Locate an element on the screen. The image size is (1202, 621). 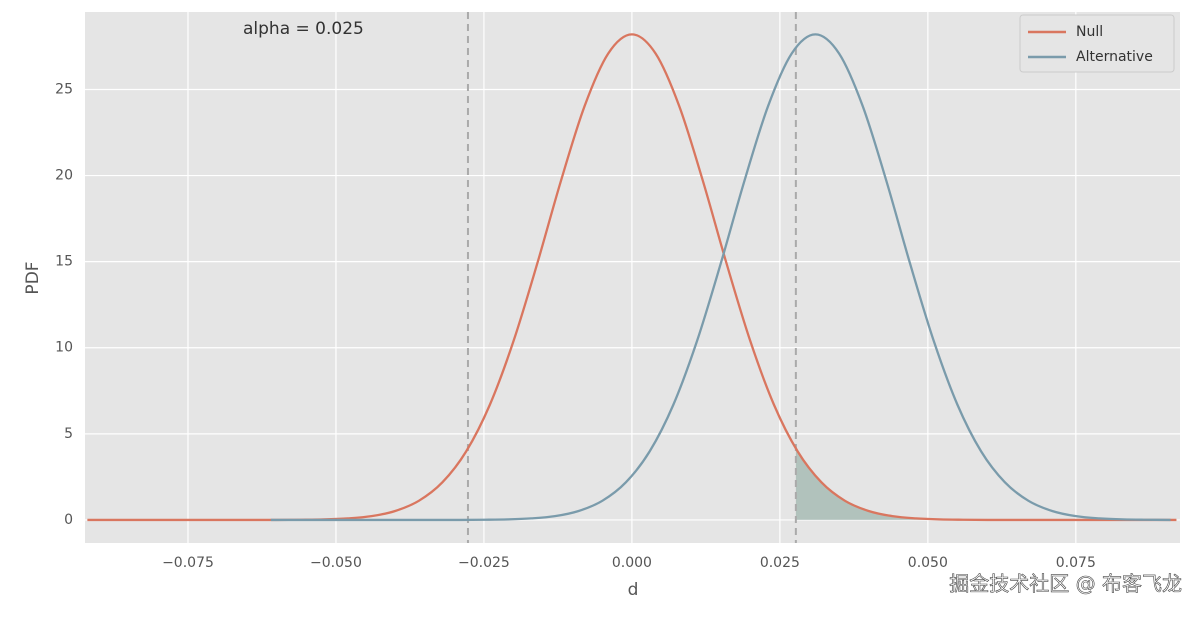
y-tick-label: 20 is located at coordinates (64, 176).